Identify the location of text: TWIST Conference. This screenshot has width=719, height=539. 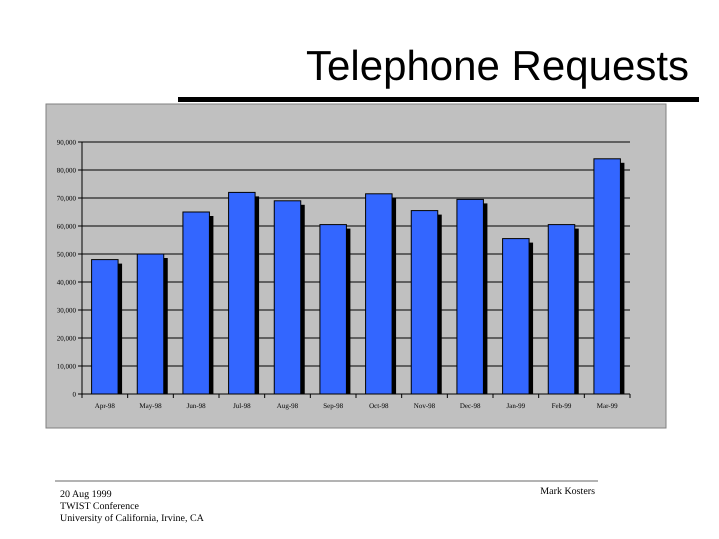
(100, 506).